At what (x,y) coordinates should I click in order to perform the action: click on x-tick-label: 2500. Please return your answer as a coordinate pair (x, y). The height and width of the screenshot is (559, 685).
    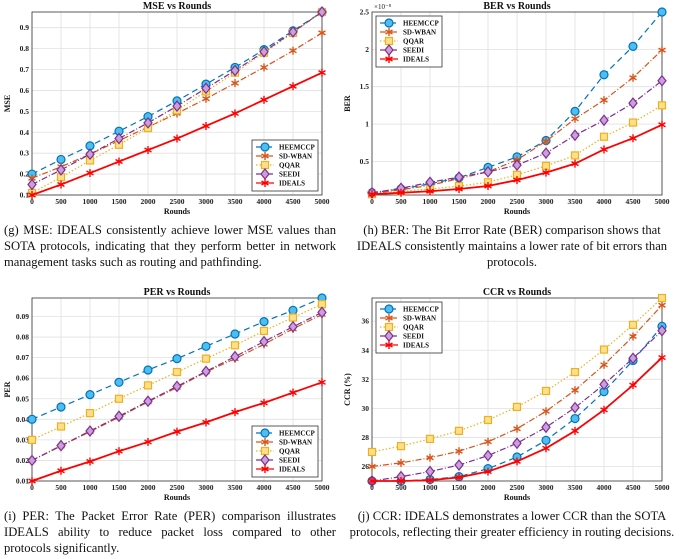
    Looking at the image, I should click on (177, 487).